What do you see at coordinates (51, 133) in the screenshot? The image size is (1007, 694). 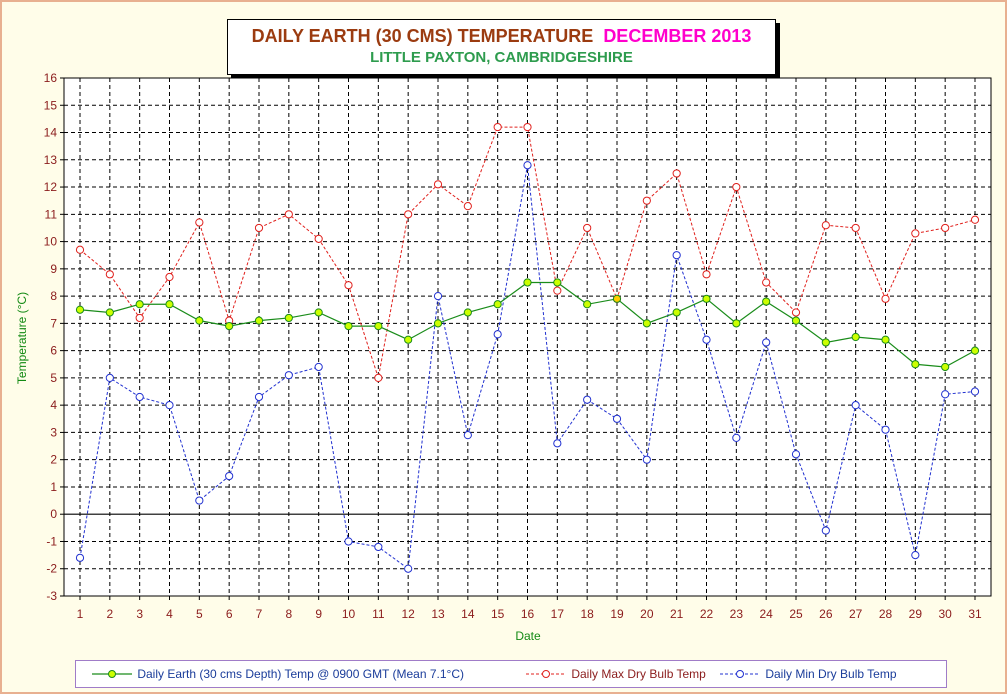 I see `y-tick-label: 14` at bounding box center [51, 133].